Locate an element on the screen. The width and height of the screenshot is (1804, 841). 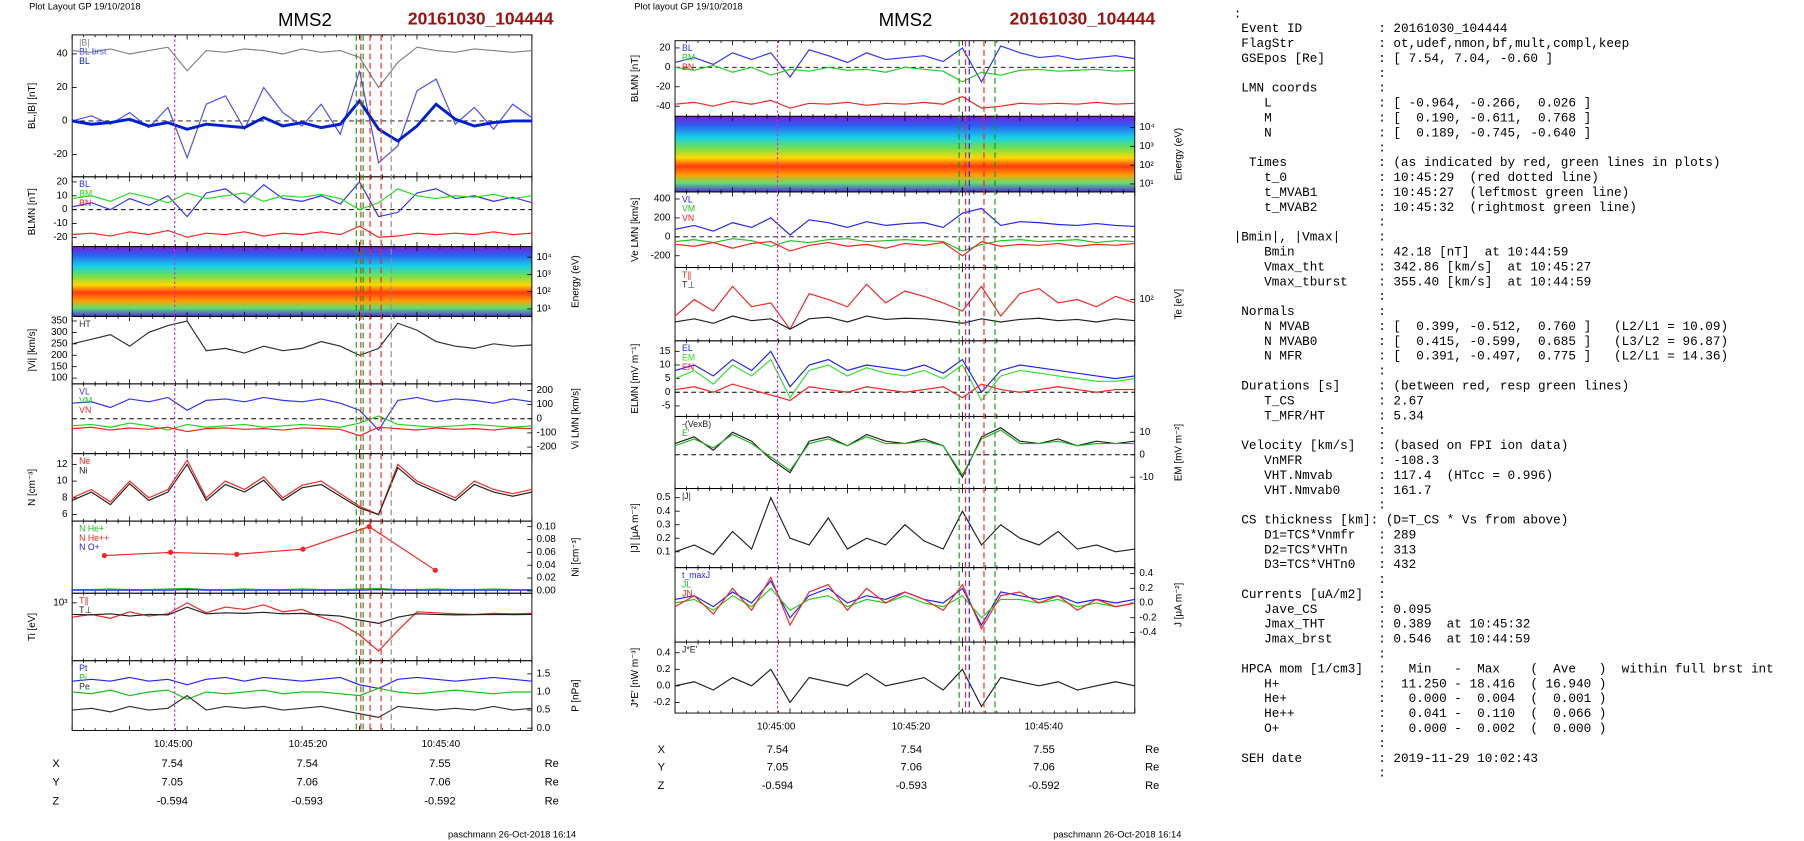
legend-entry: T∥ is located at coordinates (84, 601).